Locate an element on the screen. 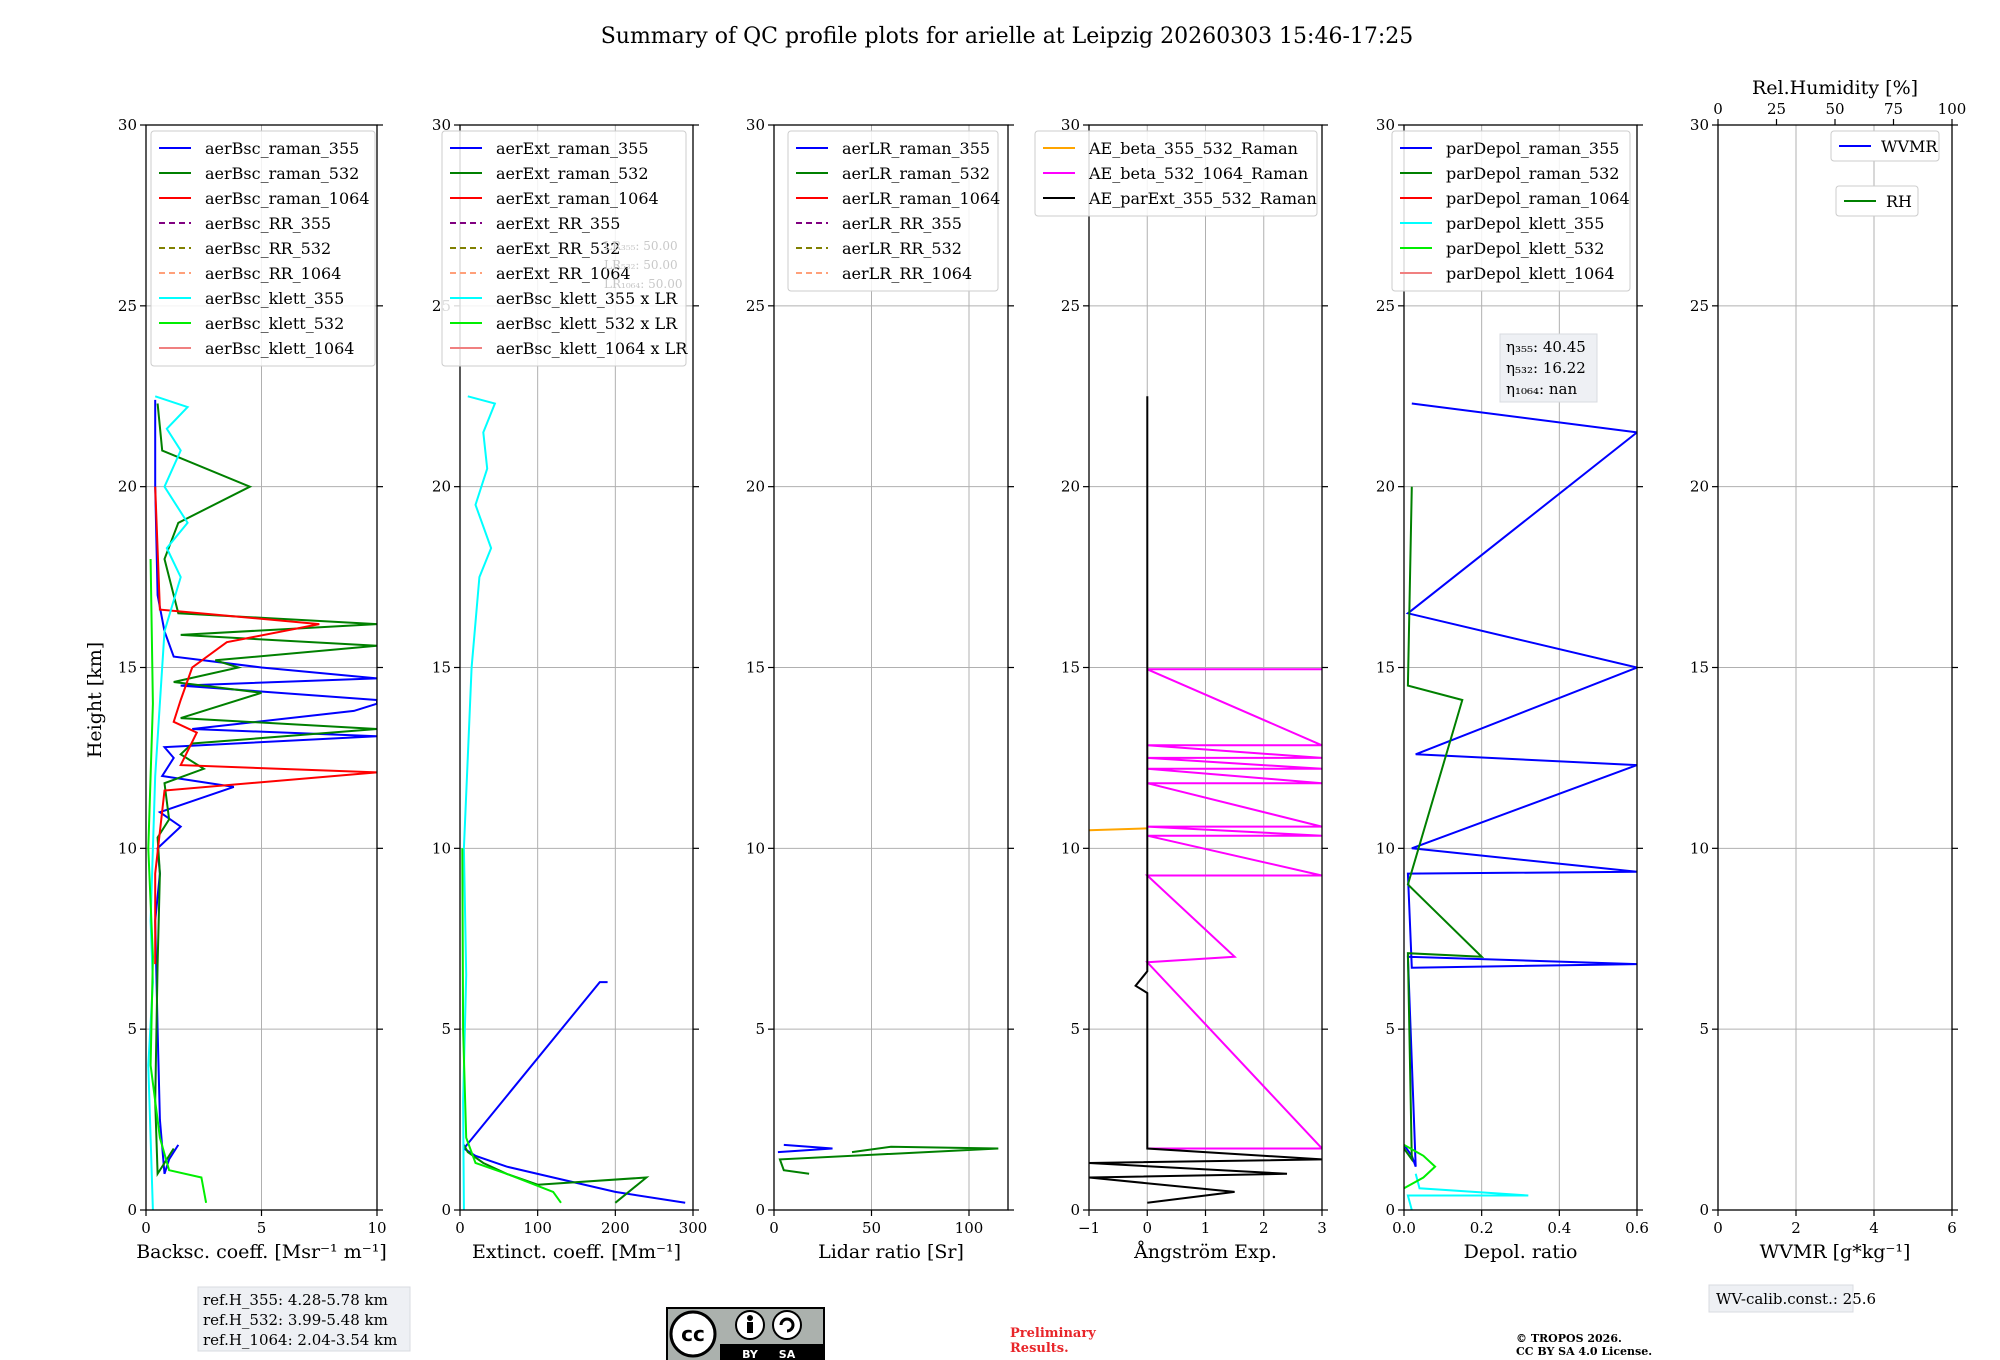 Image resolution: width=2000 pixels, height=1360 pixels. ytick-label-depol: 20 is located at coordinates (1385, 487).